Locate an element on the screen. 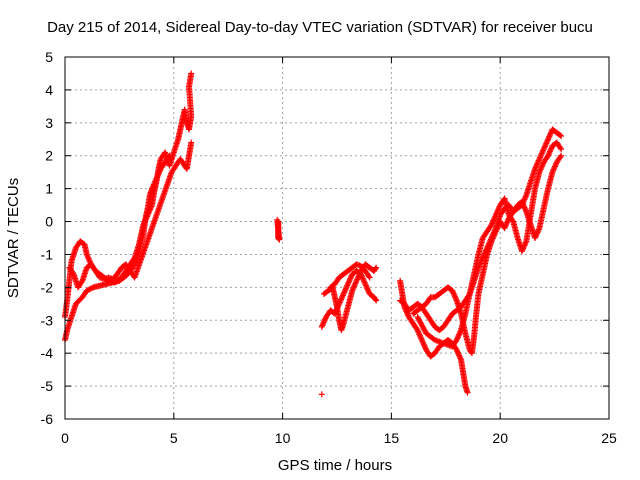  y-tick-label: 5 is located at coordinates (49, 57).